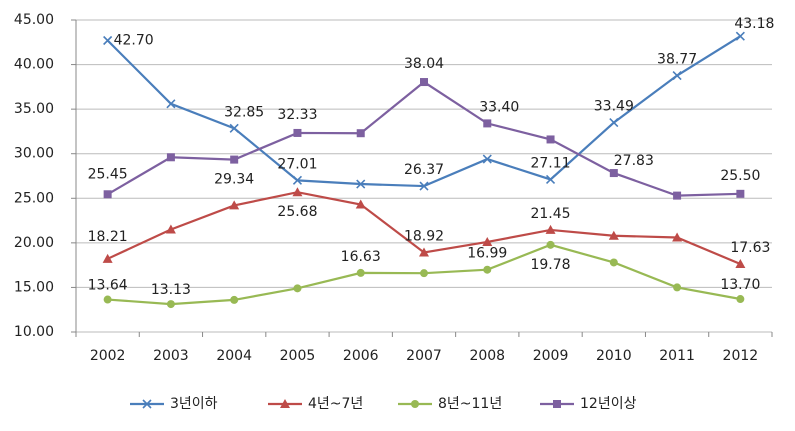 The width and height of the screenshot is (795, 431). I want to click on legend-item: 8년~11년, so click(450, 404).